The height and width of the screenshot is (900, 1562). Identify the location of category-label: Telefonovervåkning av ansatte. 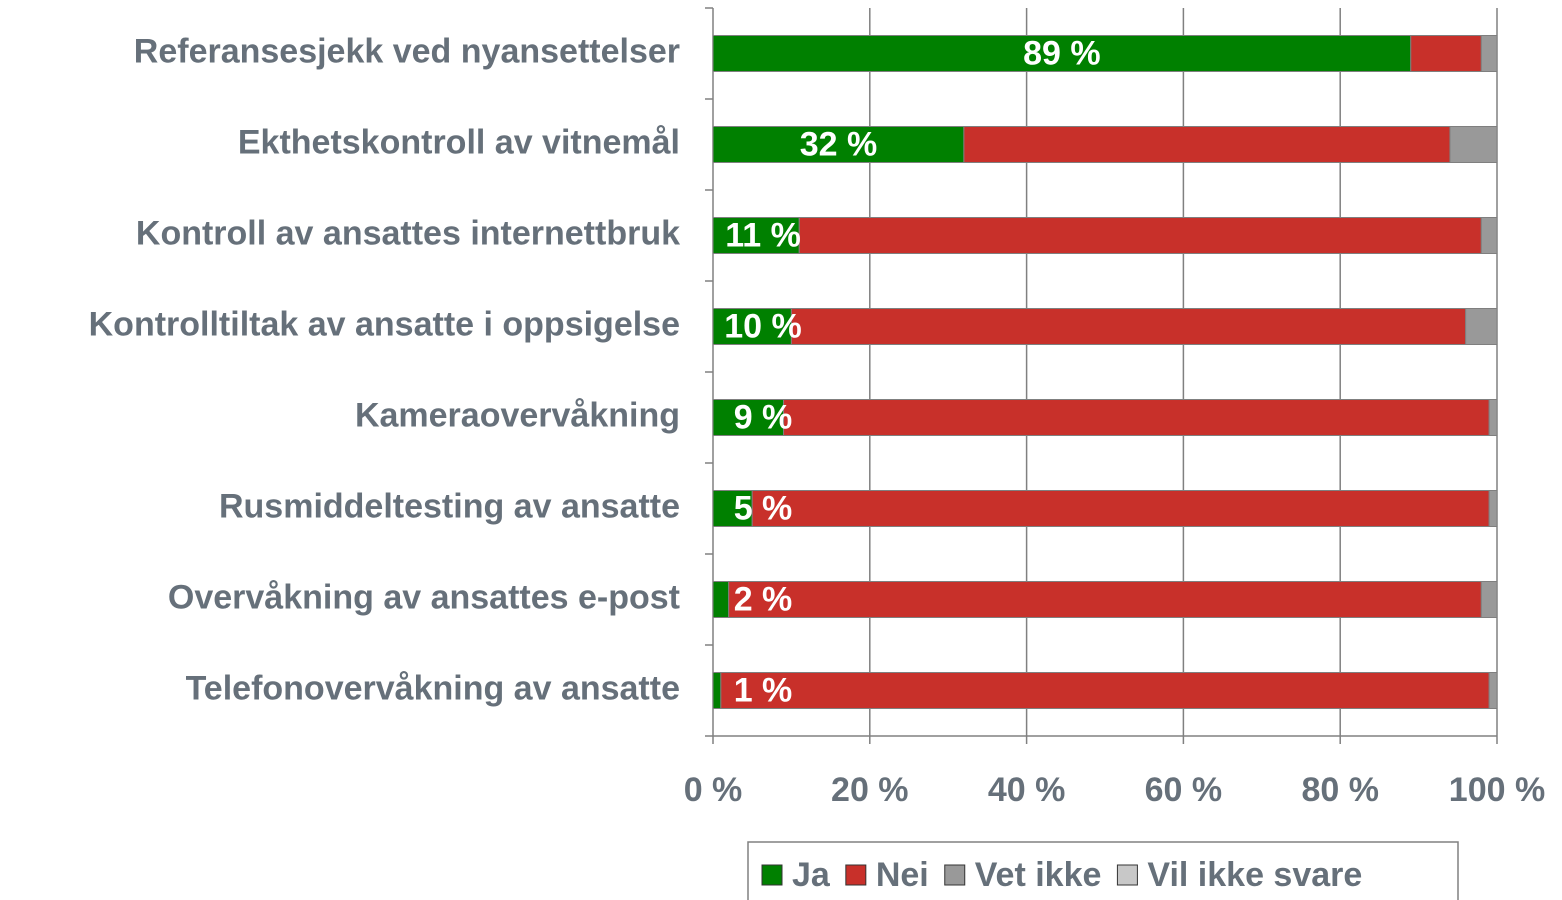
(433, 688).